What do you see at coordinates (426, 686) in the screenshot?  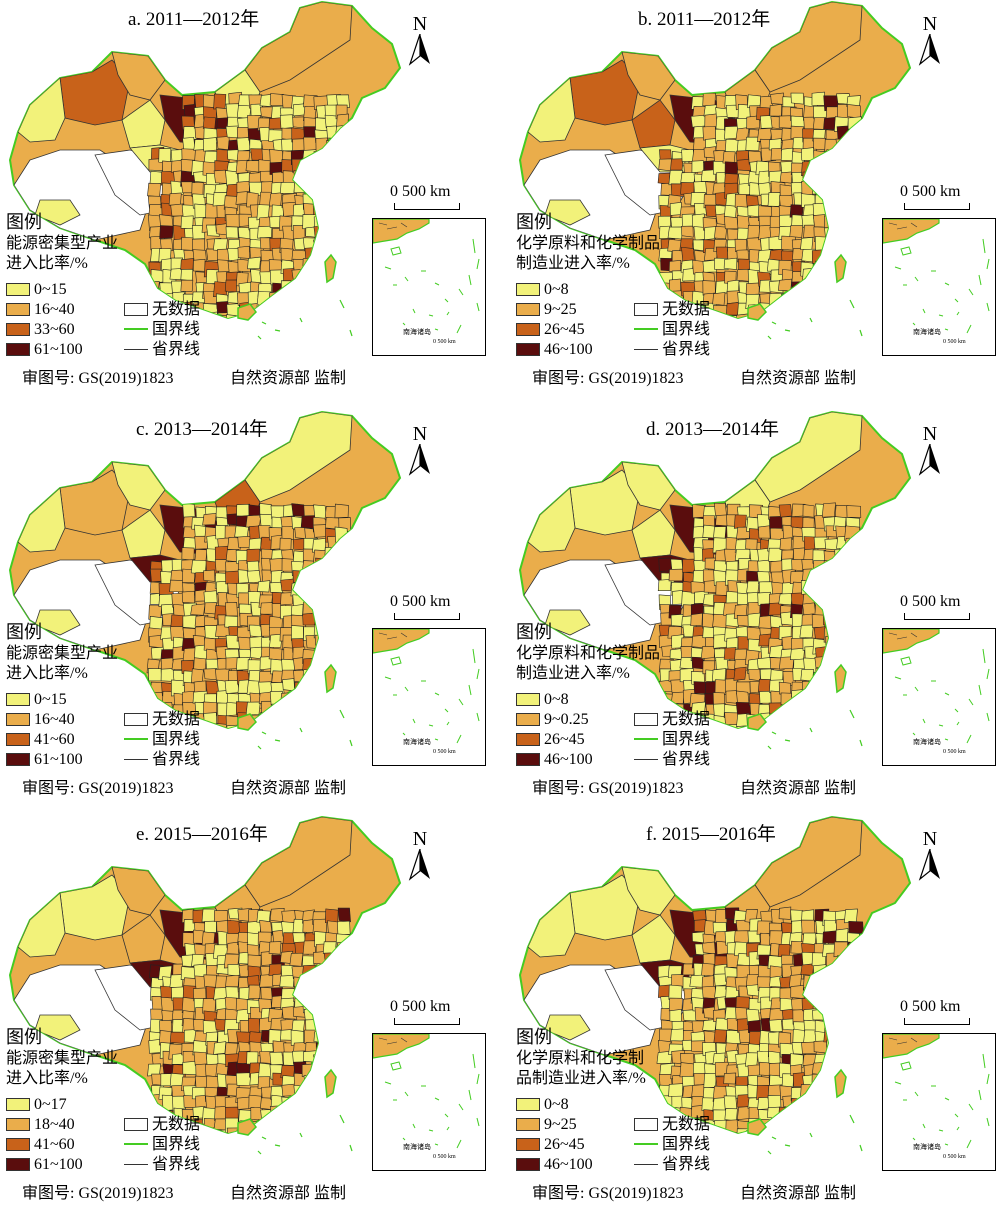 I see `inset-map` at bounding box center [426, 686].